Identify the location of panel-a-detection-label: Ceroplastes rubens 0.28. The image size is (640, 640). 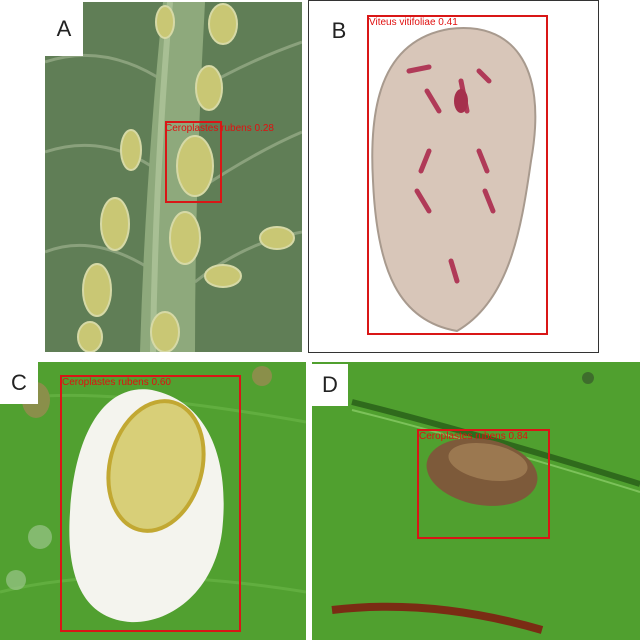
(219, 128).